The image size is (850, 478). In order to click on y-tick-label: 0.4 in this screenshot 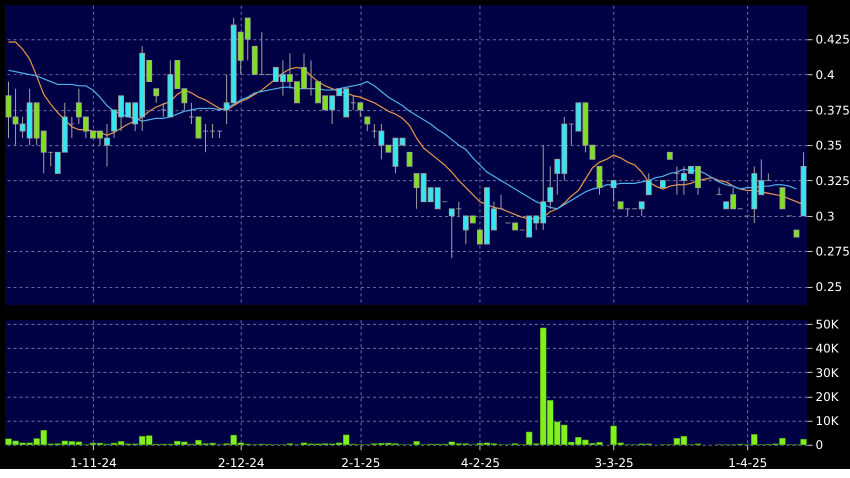, I will do `click(825, 75)`.